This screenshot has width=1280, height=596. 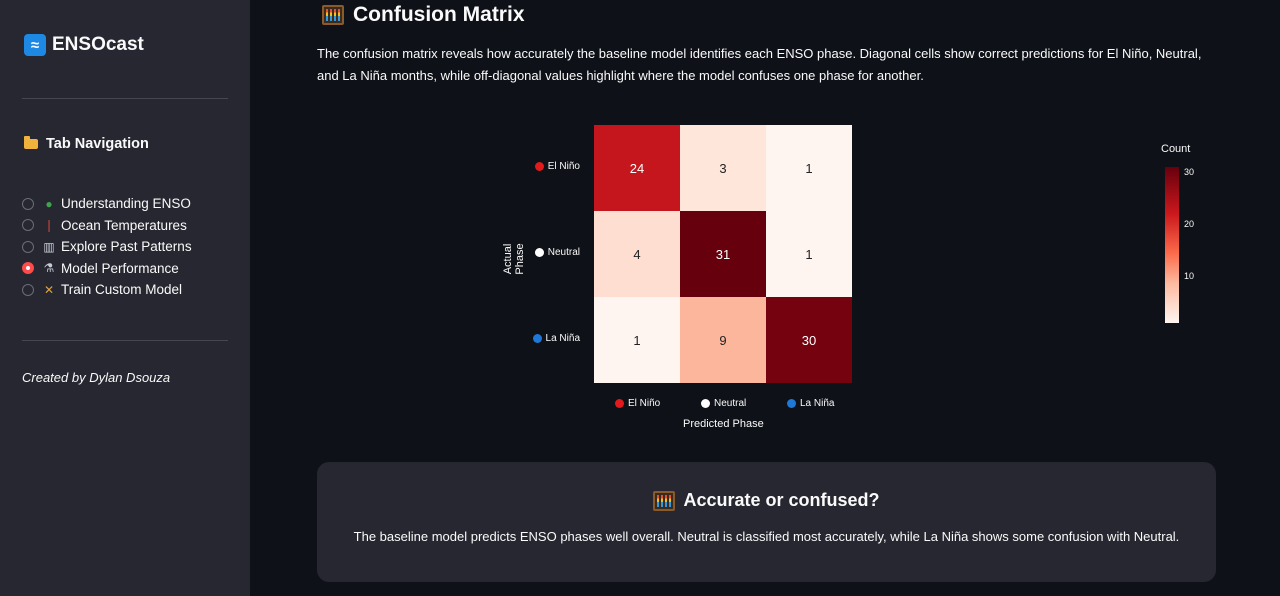 What do you see at coordinates (120, 268) in the screenshot?
I see `nav-item-label: Model Performance` at bounding box center [120, 268].